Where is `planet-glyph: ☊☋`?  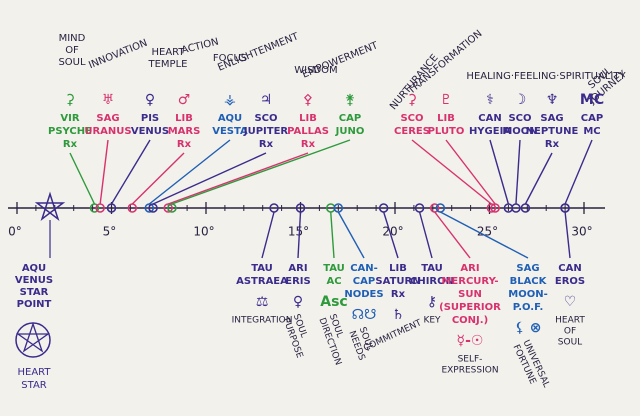 planet-glyph: ☊☋ is located at coordinates (364, 315).